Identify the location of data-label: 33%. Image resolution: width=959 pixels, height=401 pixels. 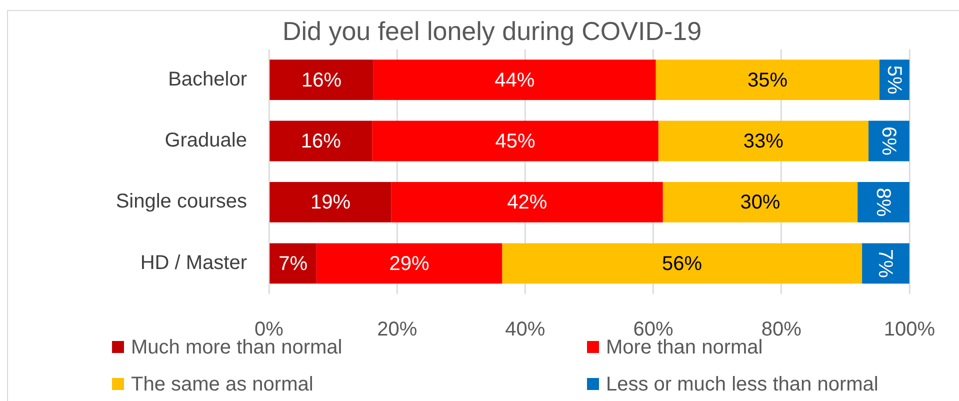
(763, 141).